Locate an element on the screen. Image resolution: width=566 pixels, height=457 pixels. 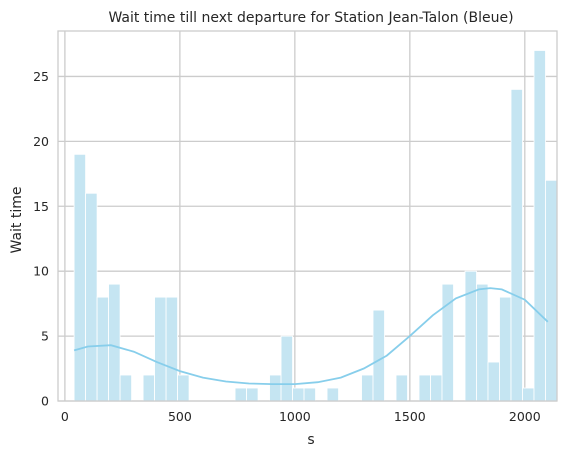
x-tick-label: 0 is located at coordinates (65, 416).